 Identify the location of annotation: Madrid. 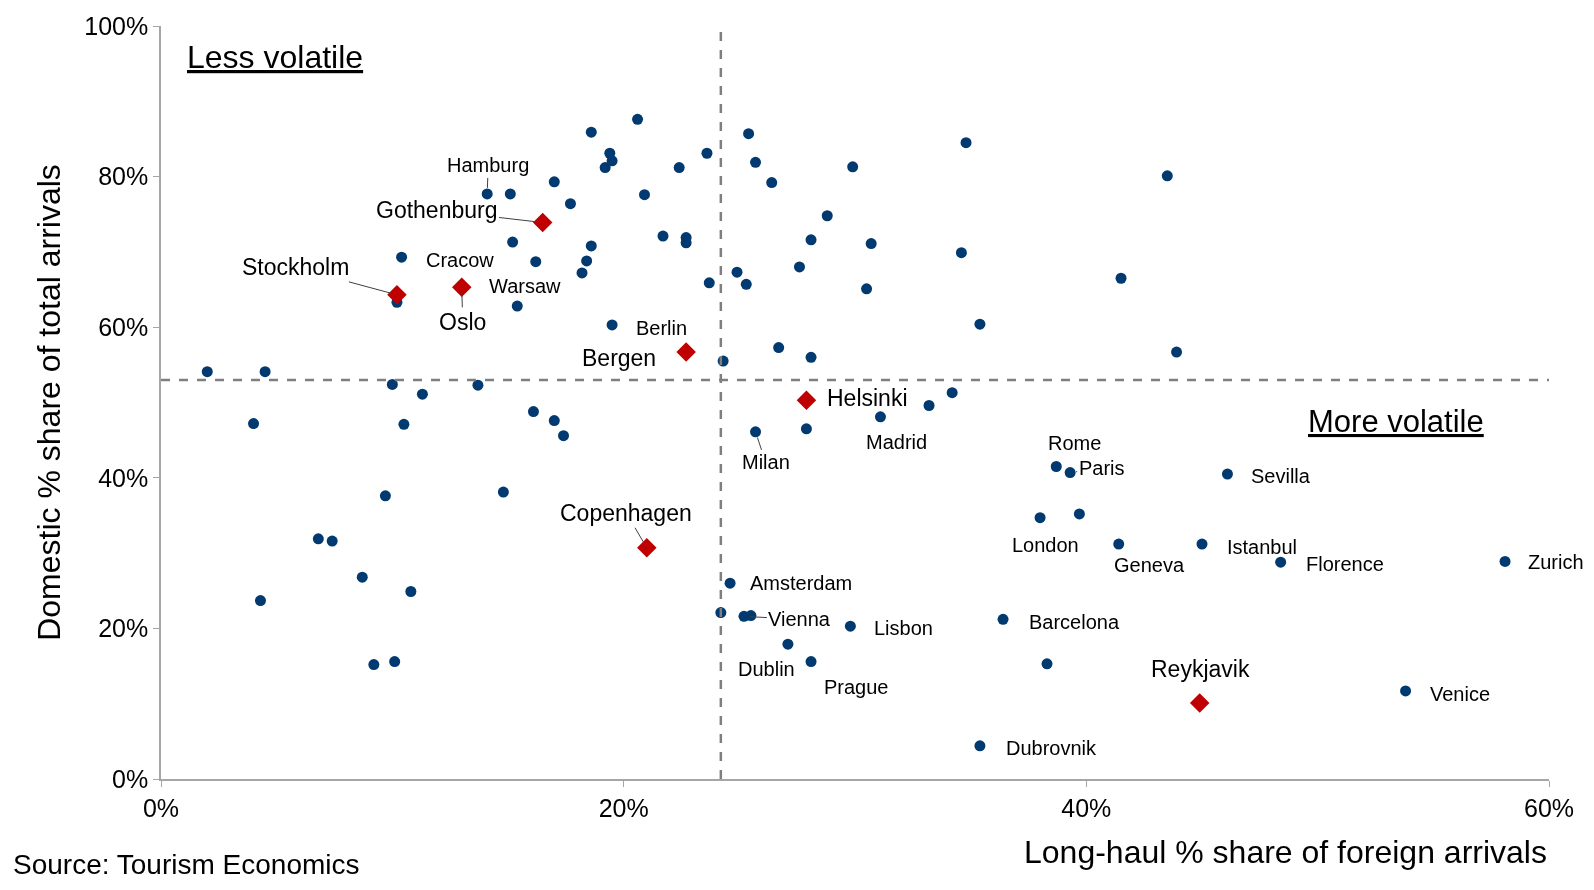
(897, 442).